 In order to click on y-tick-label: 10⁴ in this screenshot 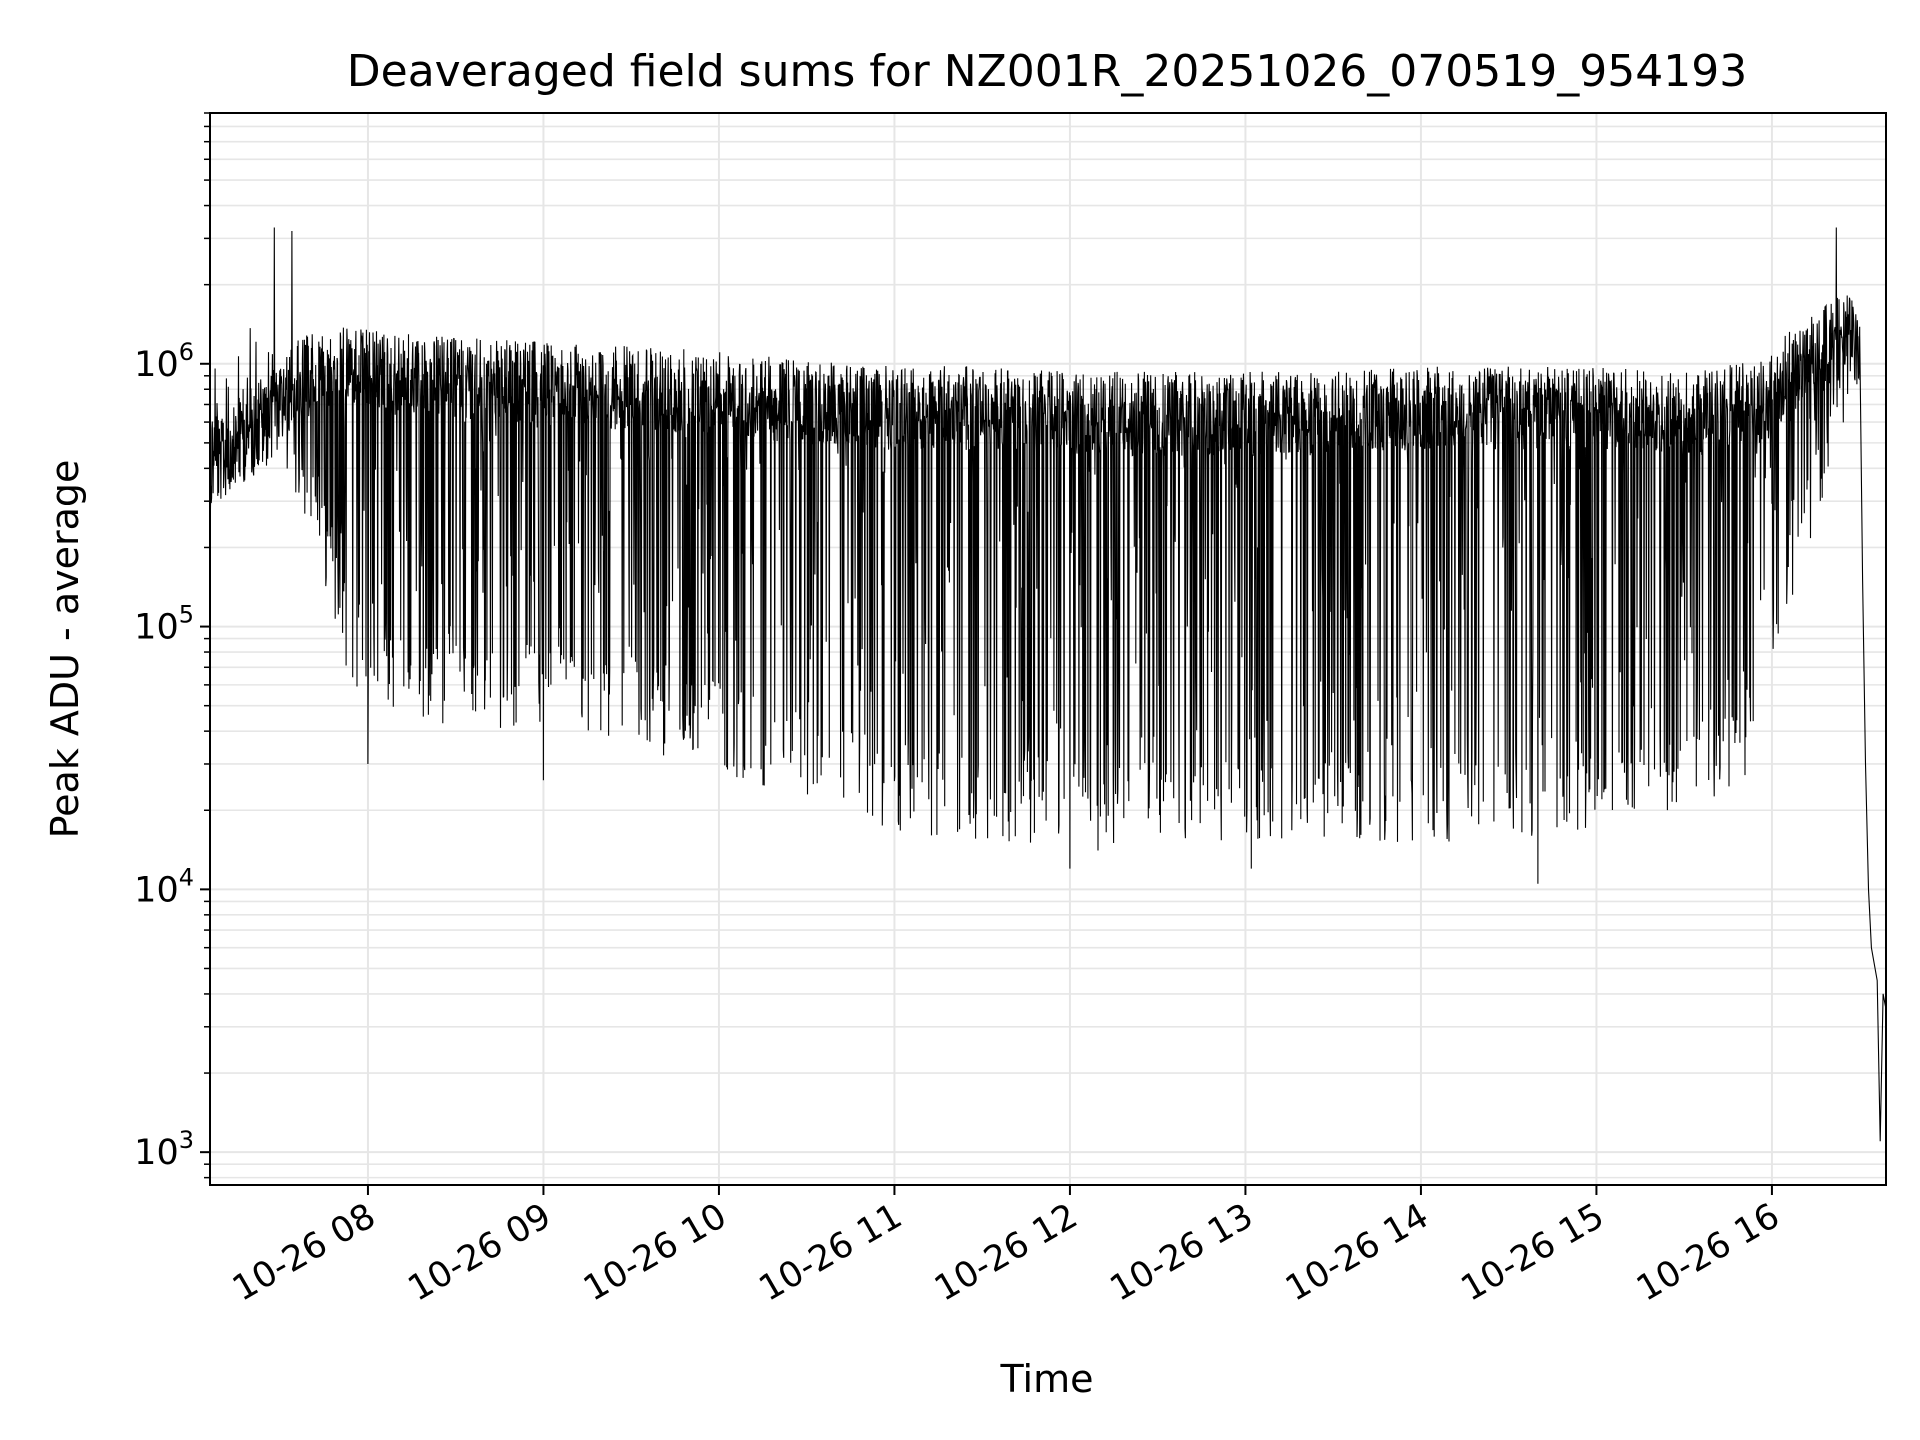, I will do `click(164, 886)`.